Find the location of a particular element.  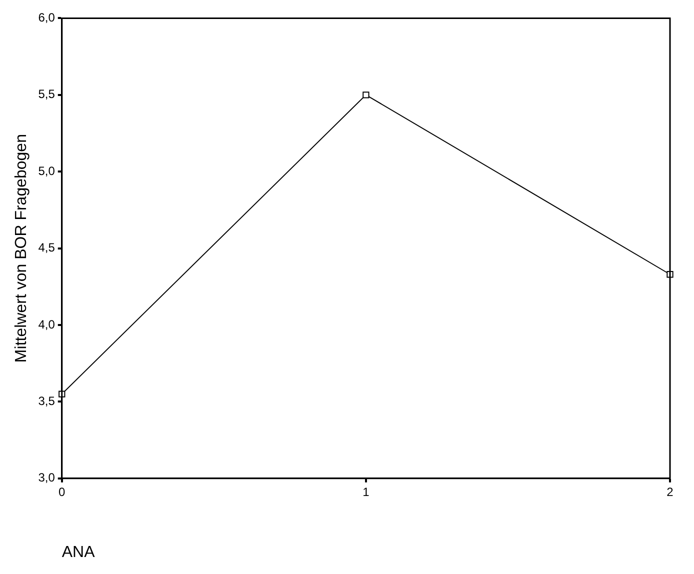

x-tick-label: 0 is located at coordinates (62, 491).